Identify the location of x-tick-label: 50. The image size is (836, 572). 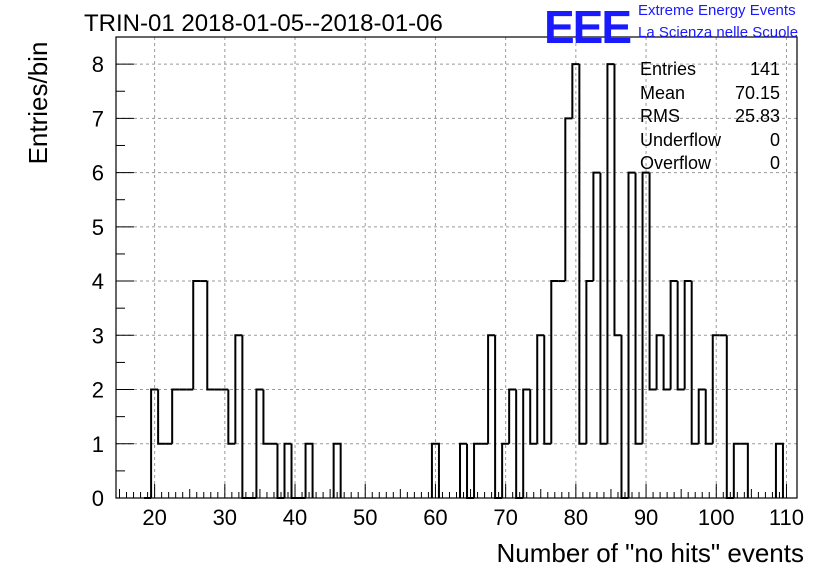
(365, 517).